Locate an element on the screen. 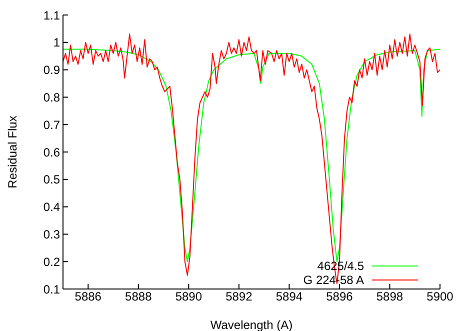 The height and width of the screenshot is (331, 463). x-tick-label: 5892 is located at coordinates (239, 297).